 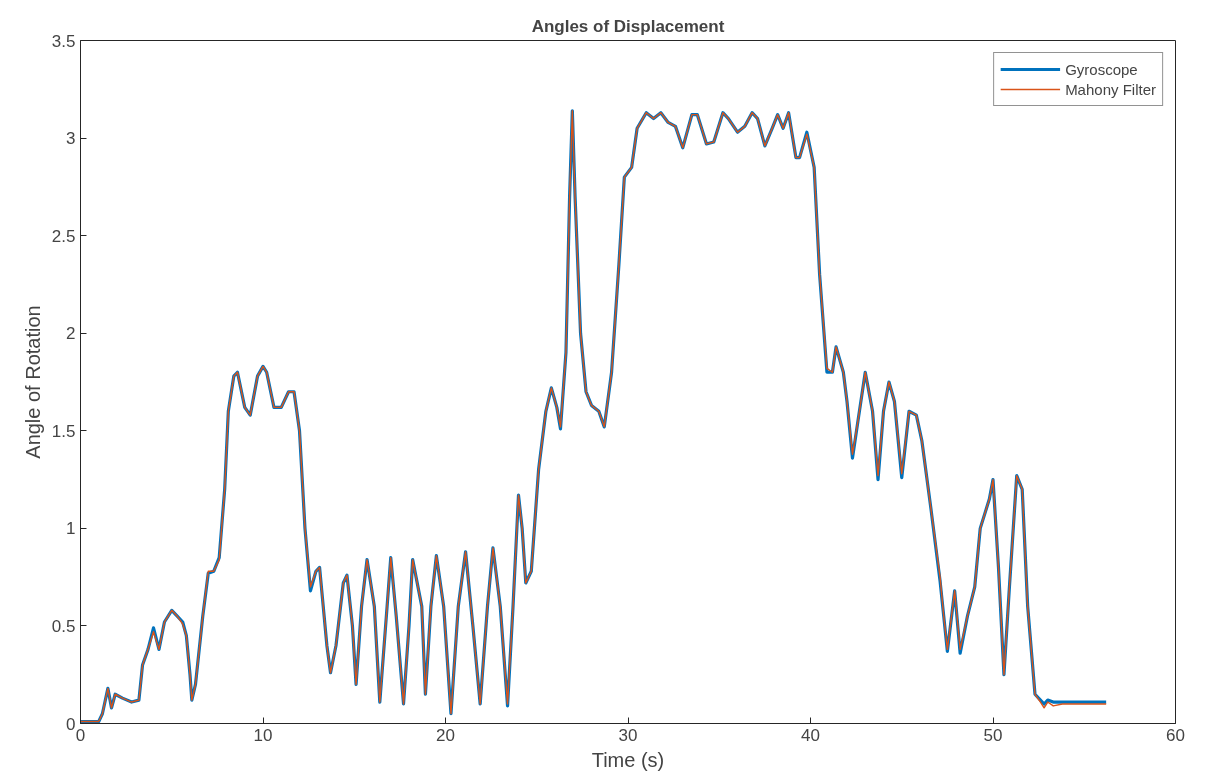 I want to click on x-tick-label: 50, so click(x=993, y=735).